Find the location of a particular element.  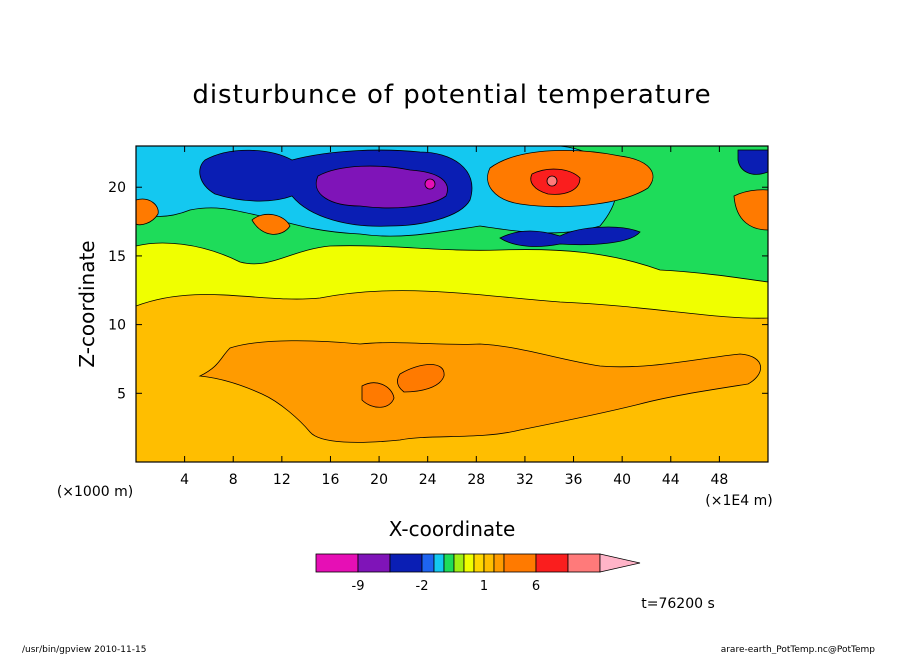

y-tick-label: 5 is located at coordinates (121, 394).